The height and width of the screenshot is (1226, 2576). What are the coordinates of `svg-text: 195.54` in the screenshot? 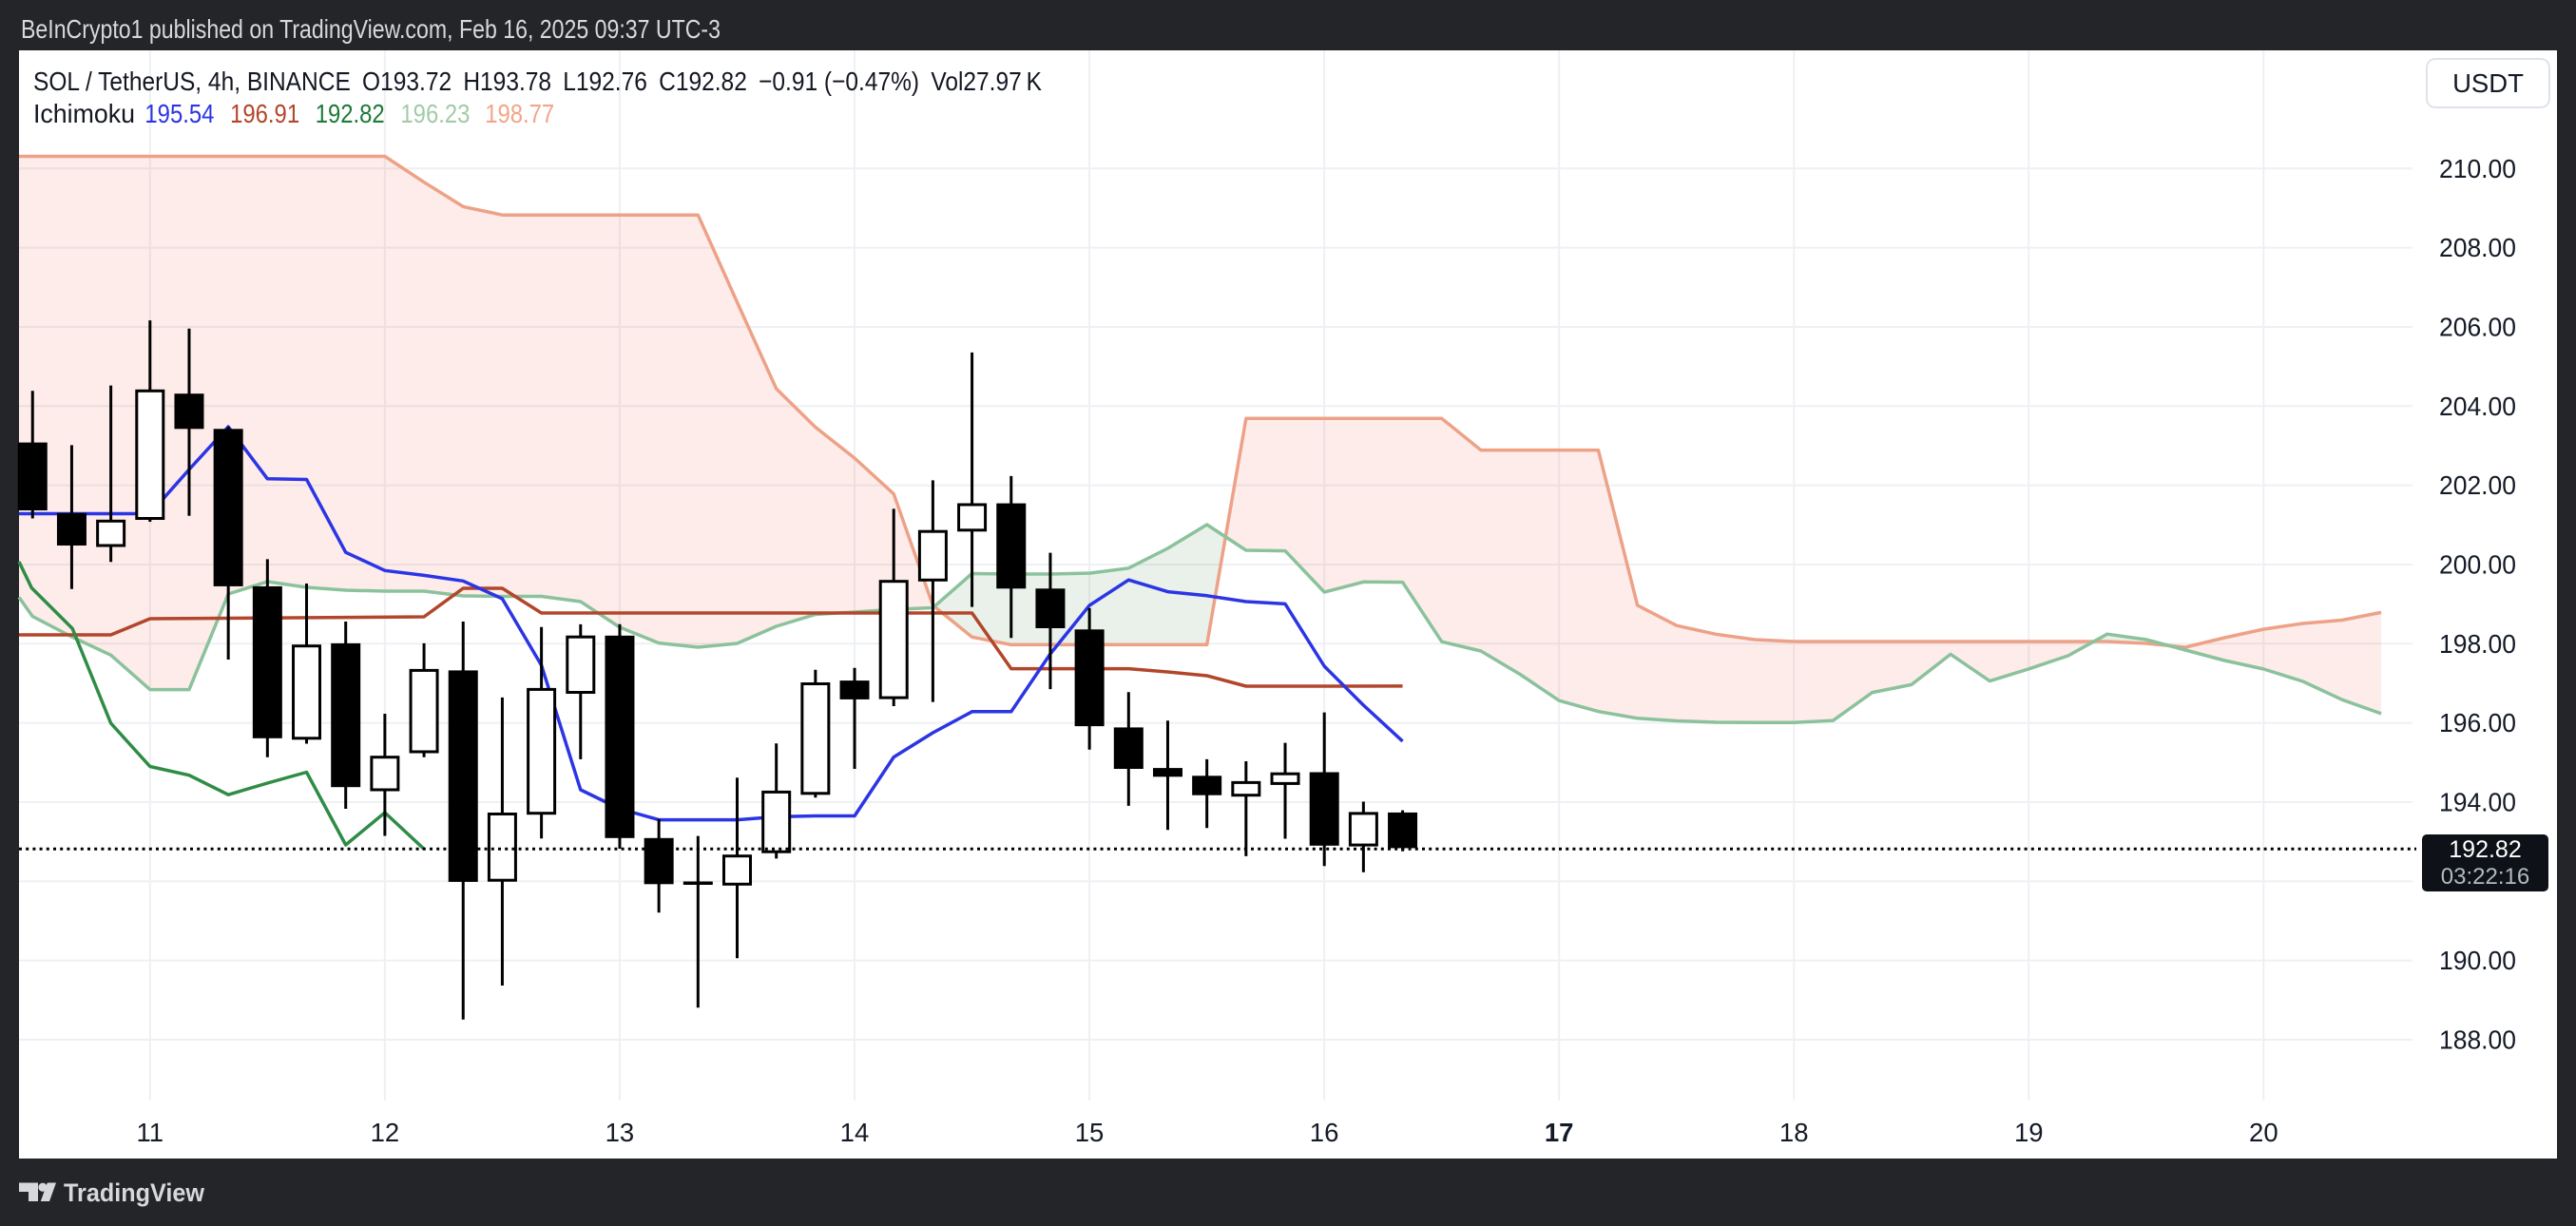 It's located at (179, 114).